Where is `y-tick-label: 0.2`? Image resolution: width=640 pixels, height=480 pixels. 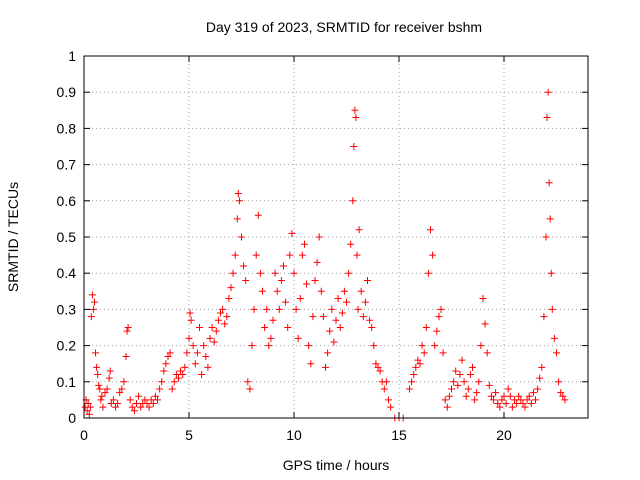 y-tick-label: 0.2 is located at coordinates (67, 346).